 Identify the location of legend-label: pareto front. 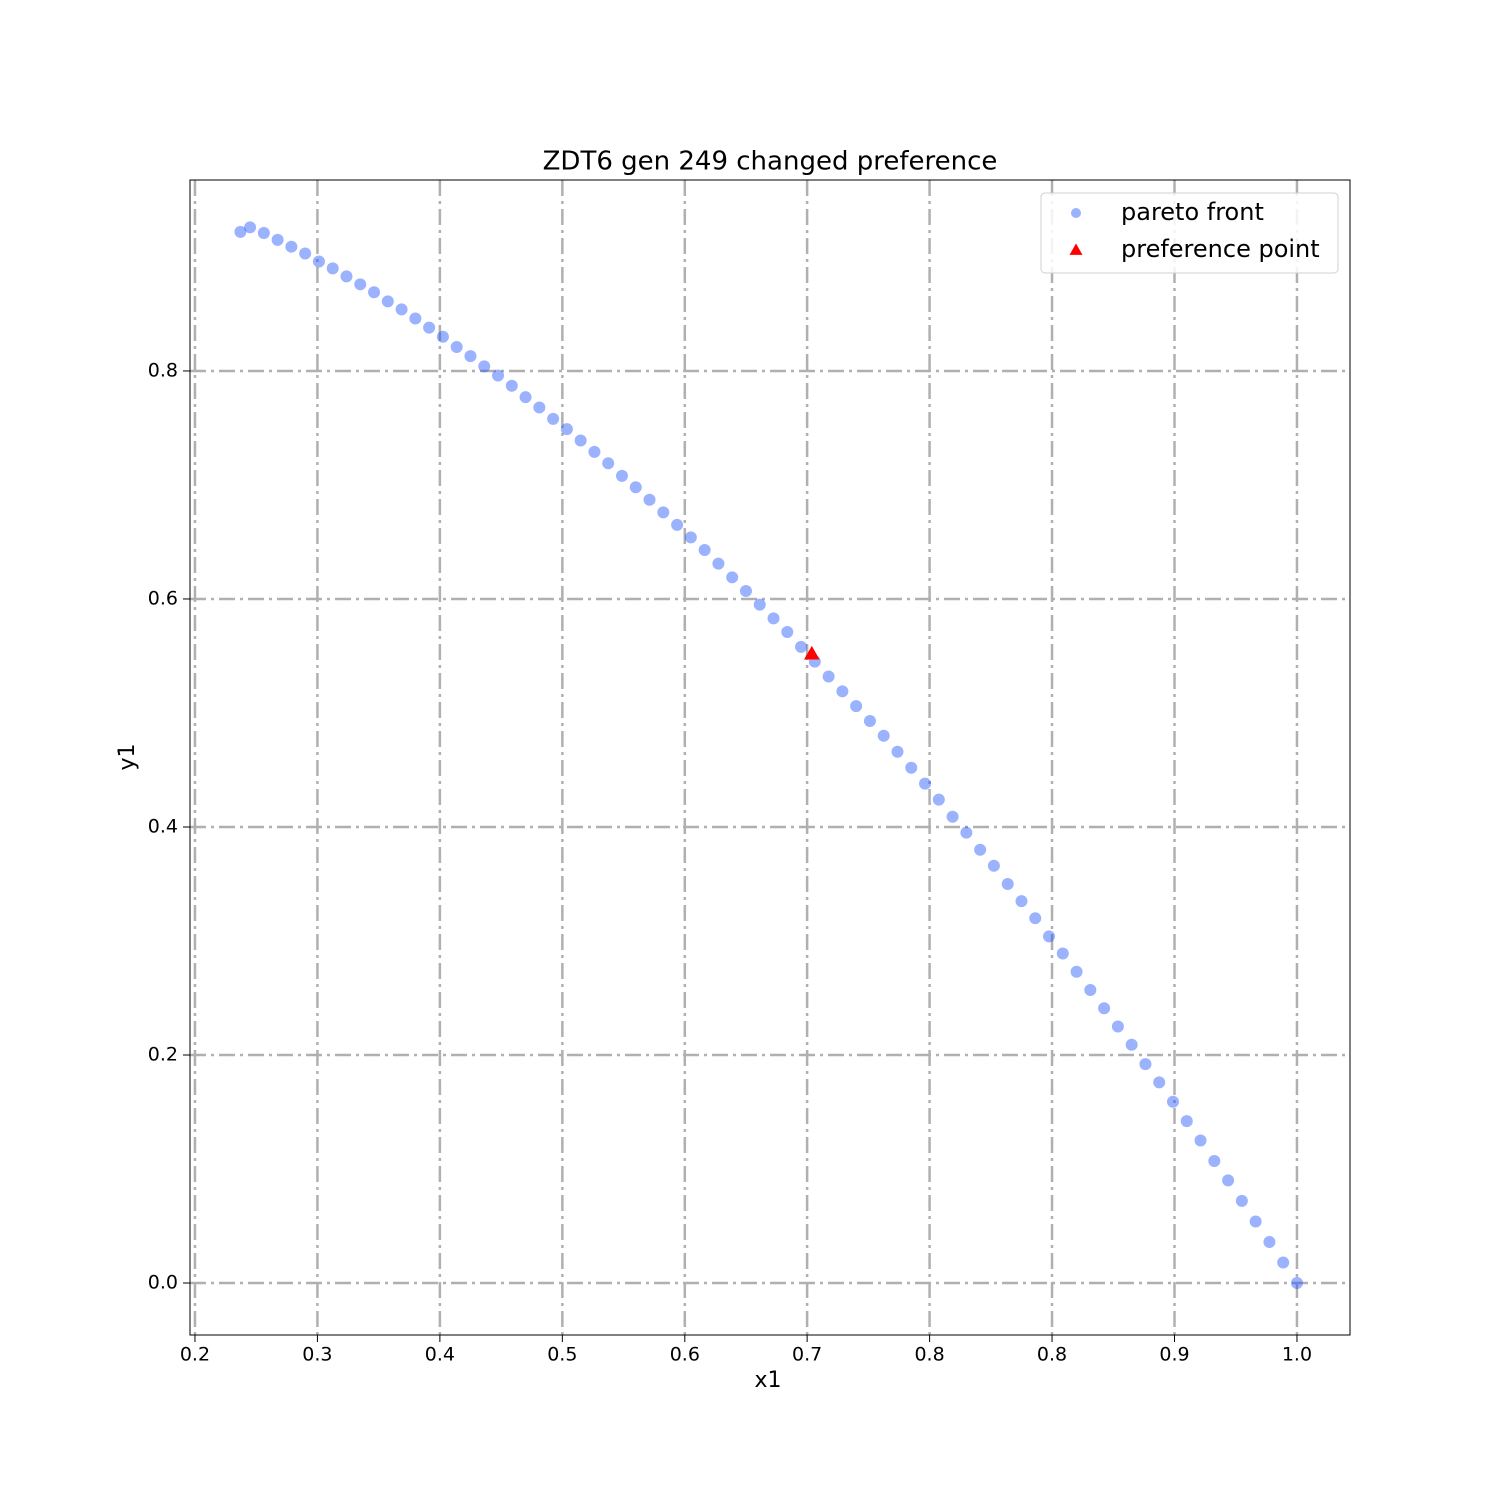
(1192, 212).